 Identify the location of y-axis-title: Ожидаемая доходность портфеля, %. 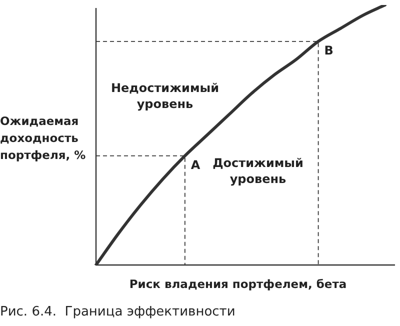
(43, 138).